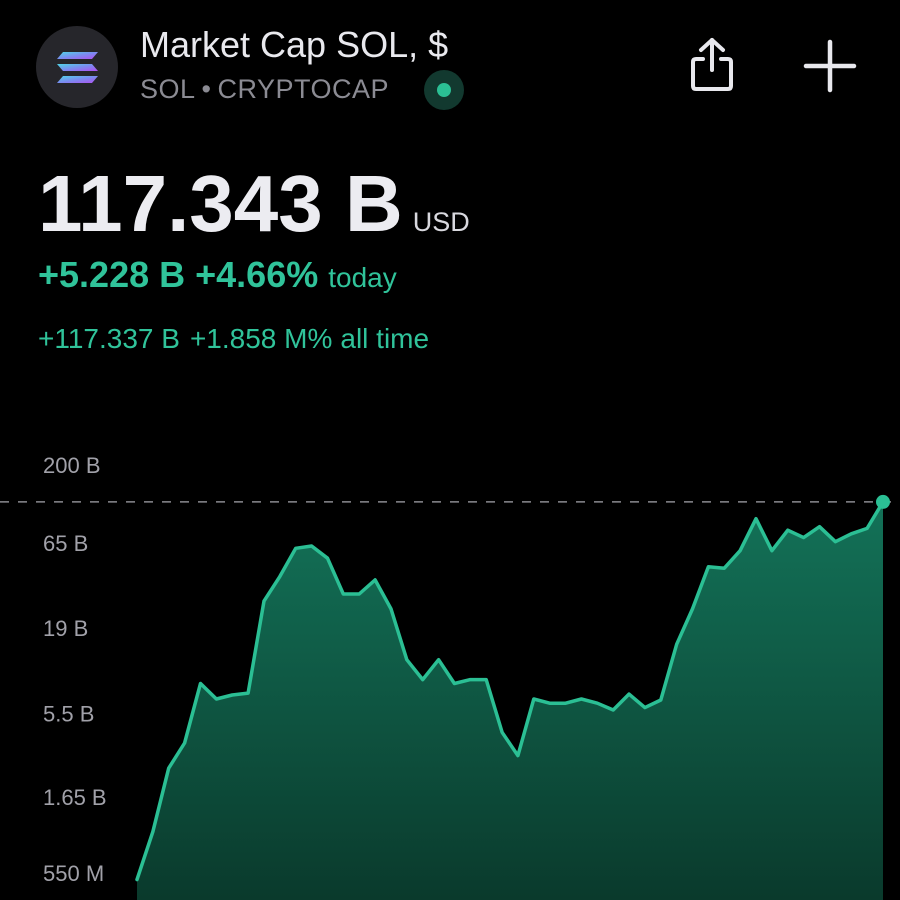 This screenshot has height=900, width=900. What do you see at coordinates (261, 338) in the screenshot?
I see `change-all-pct: +1.858 M%` at bounding box center [261, 338].